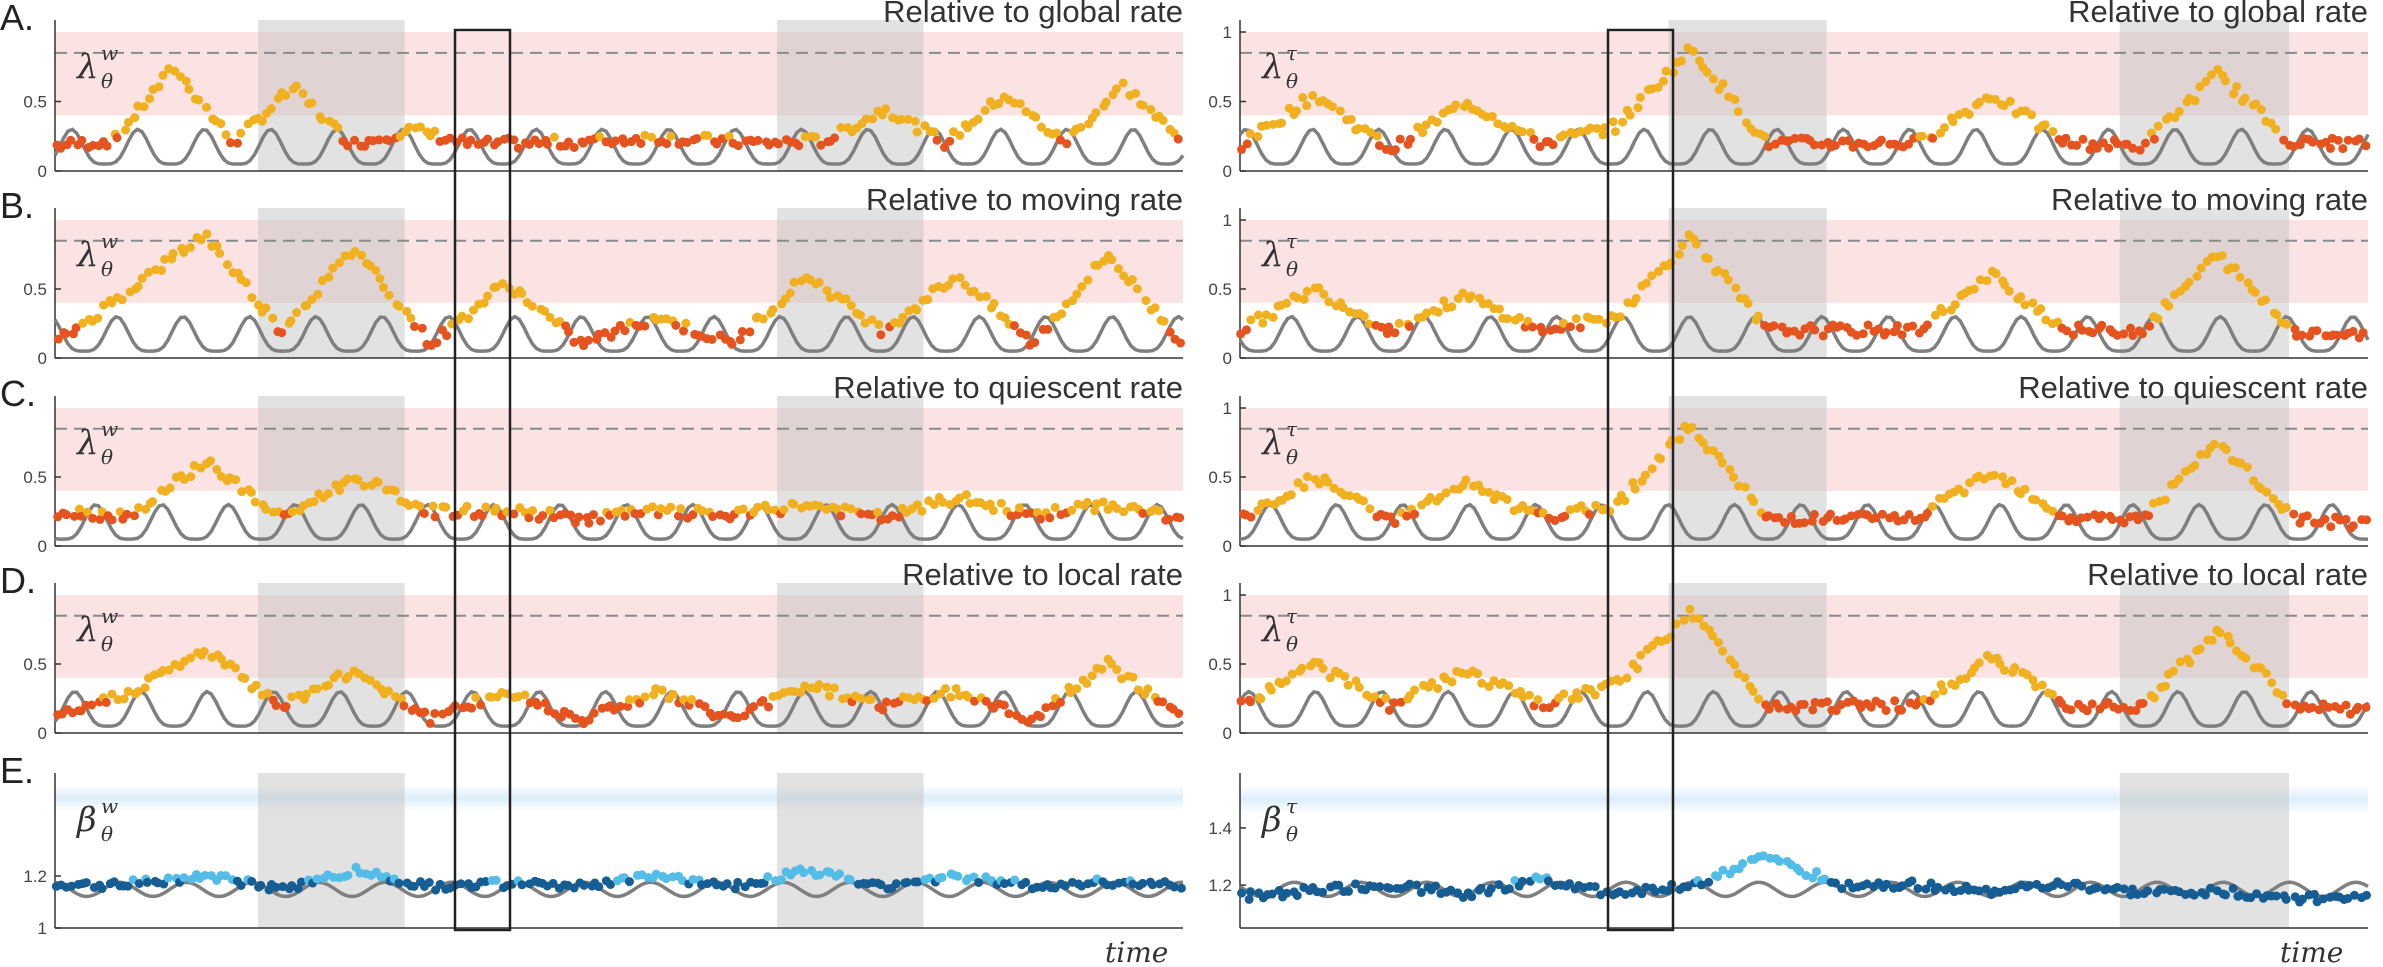  Describe the element at coordinates (1292, 806) in the screenshot. I see `symbol-superscript: τ` at that location.